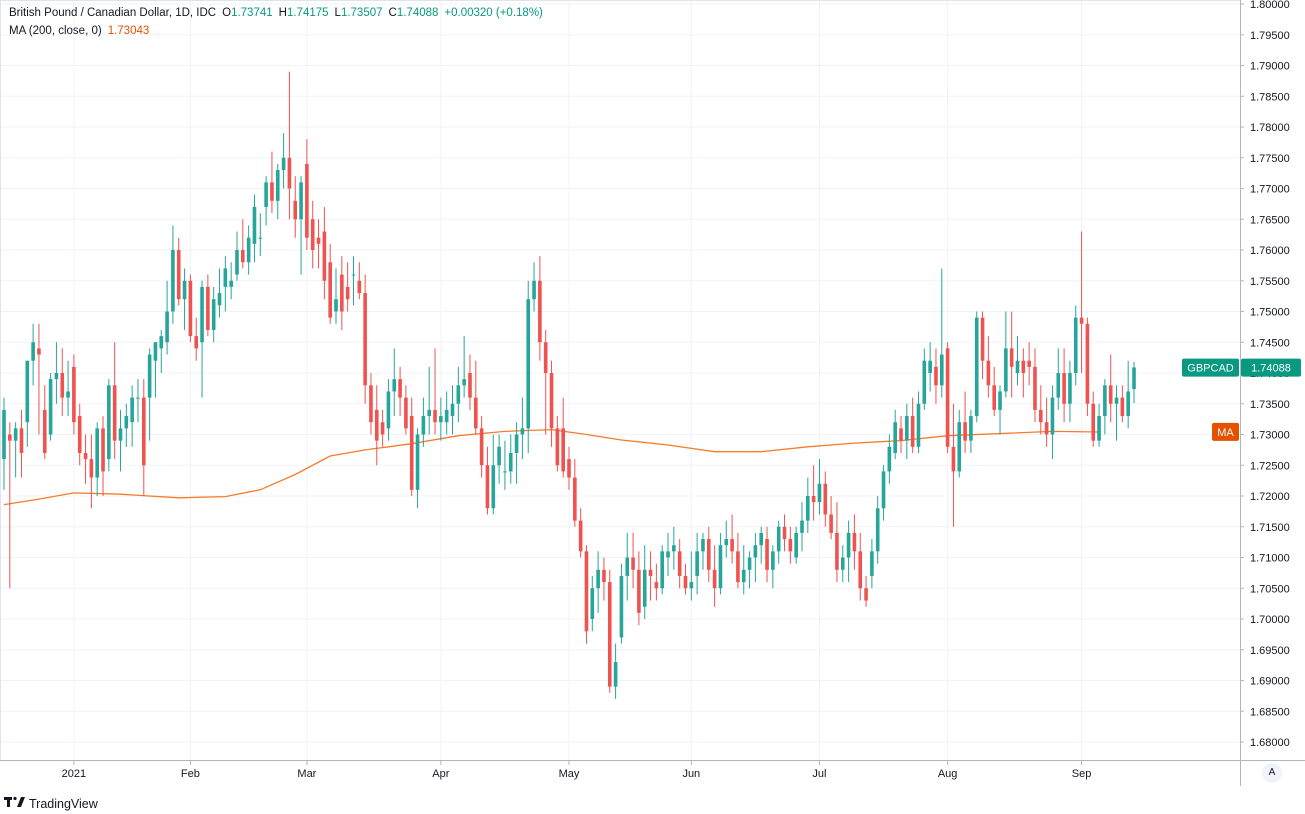 The image size is (1305, 814). What do you see at coordinates (1270, 405) in the screenshot?
I see `price-tick-label: 1.73500` at bounding box center [1270, 405].